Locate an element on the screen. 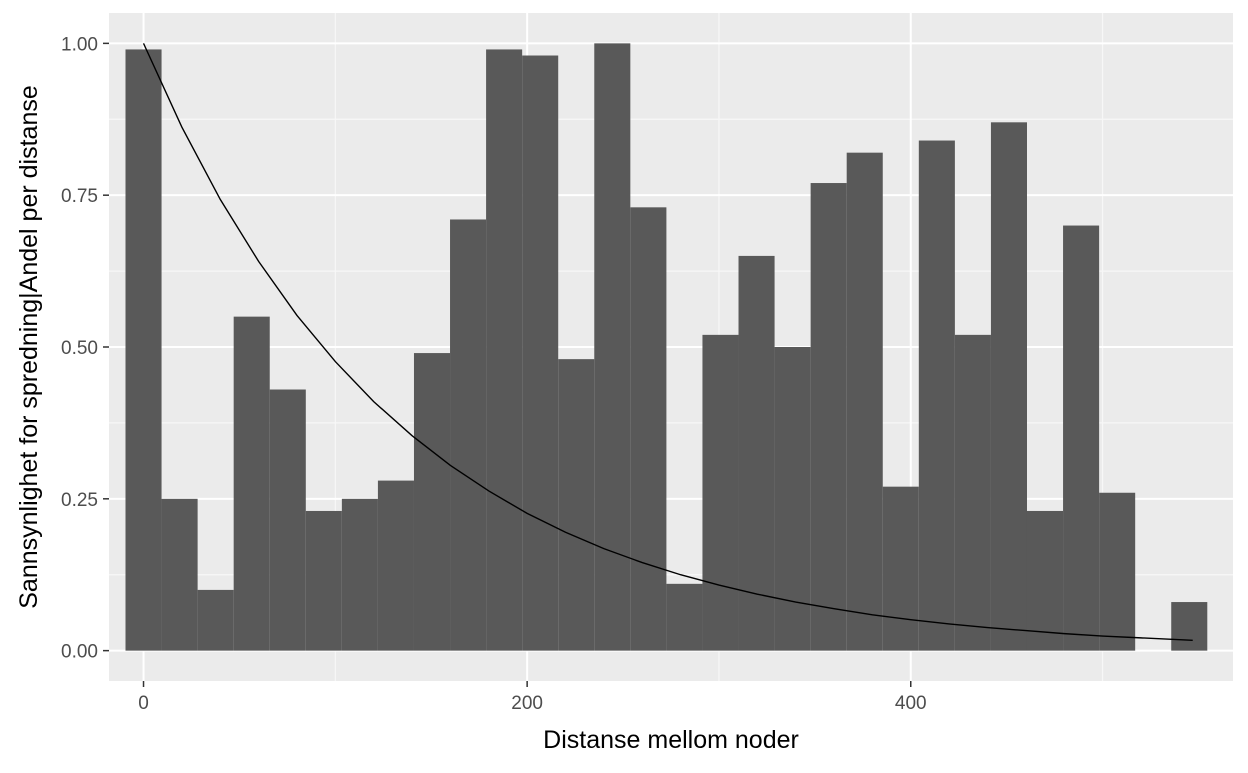 This screenshot has height=773, width=1248. y-tick-label: 0.25 is located at coordinates (79, 500).